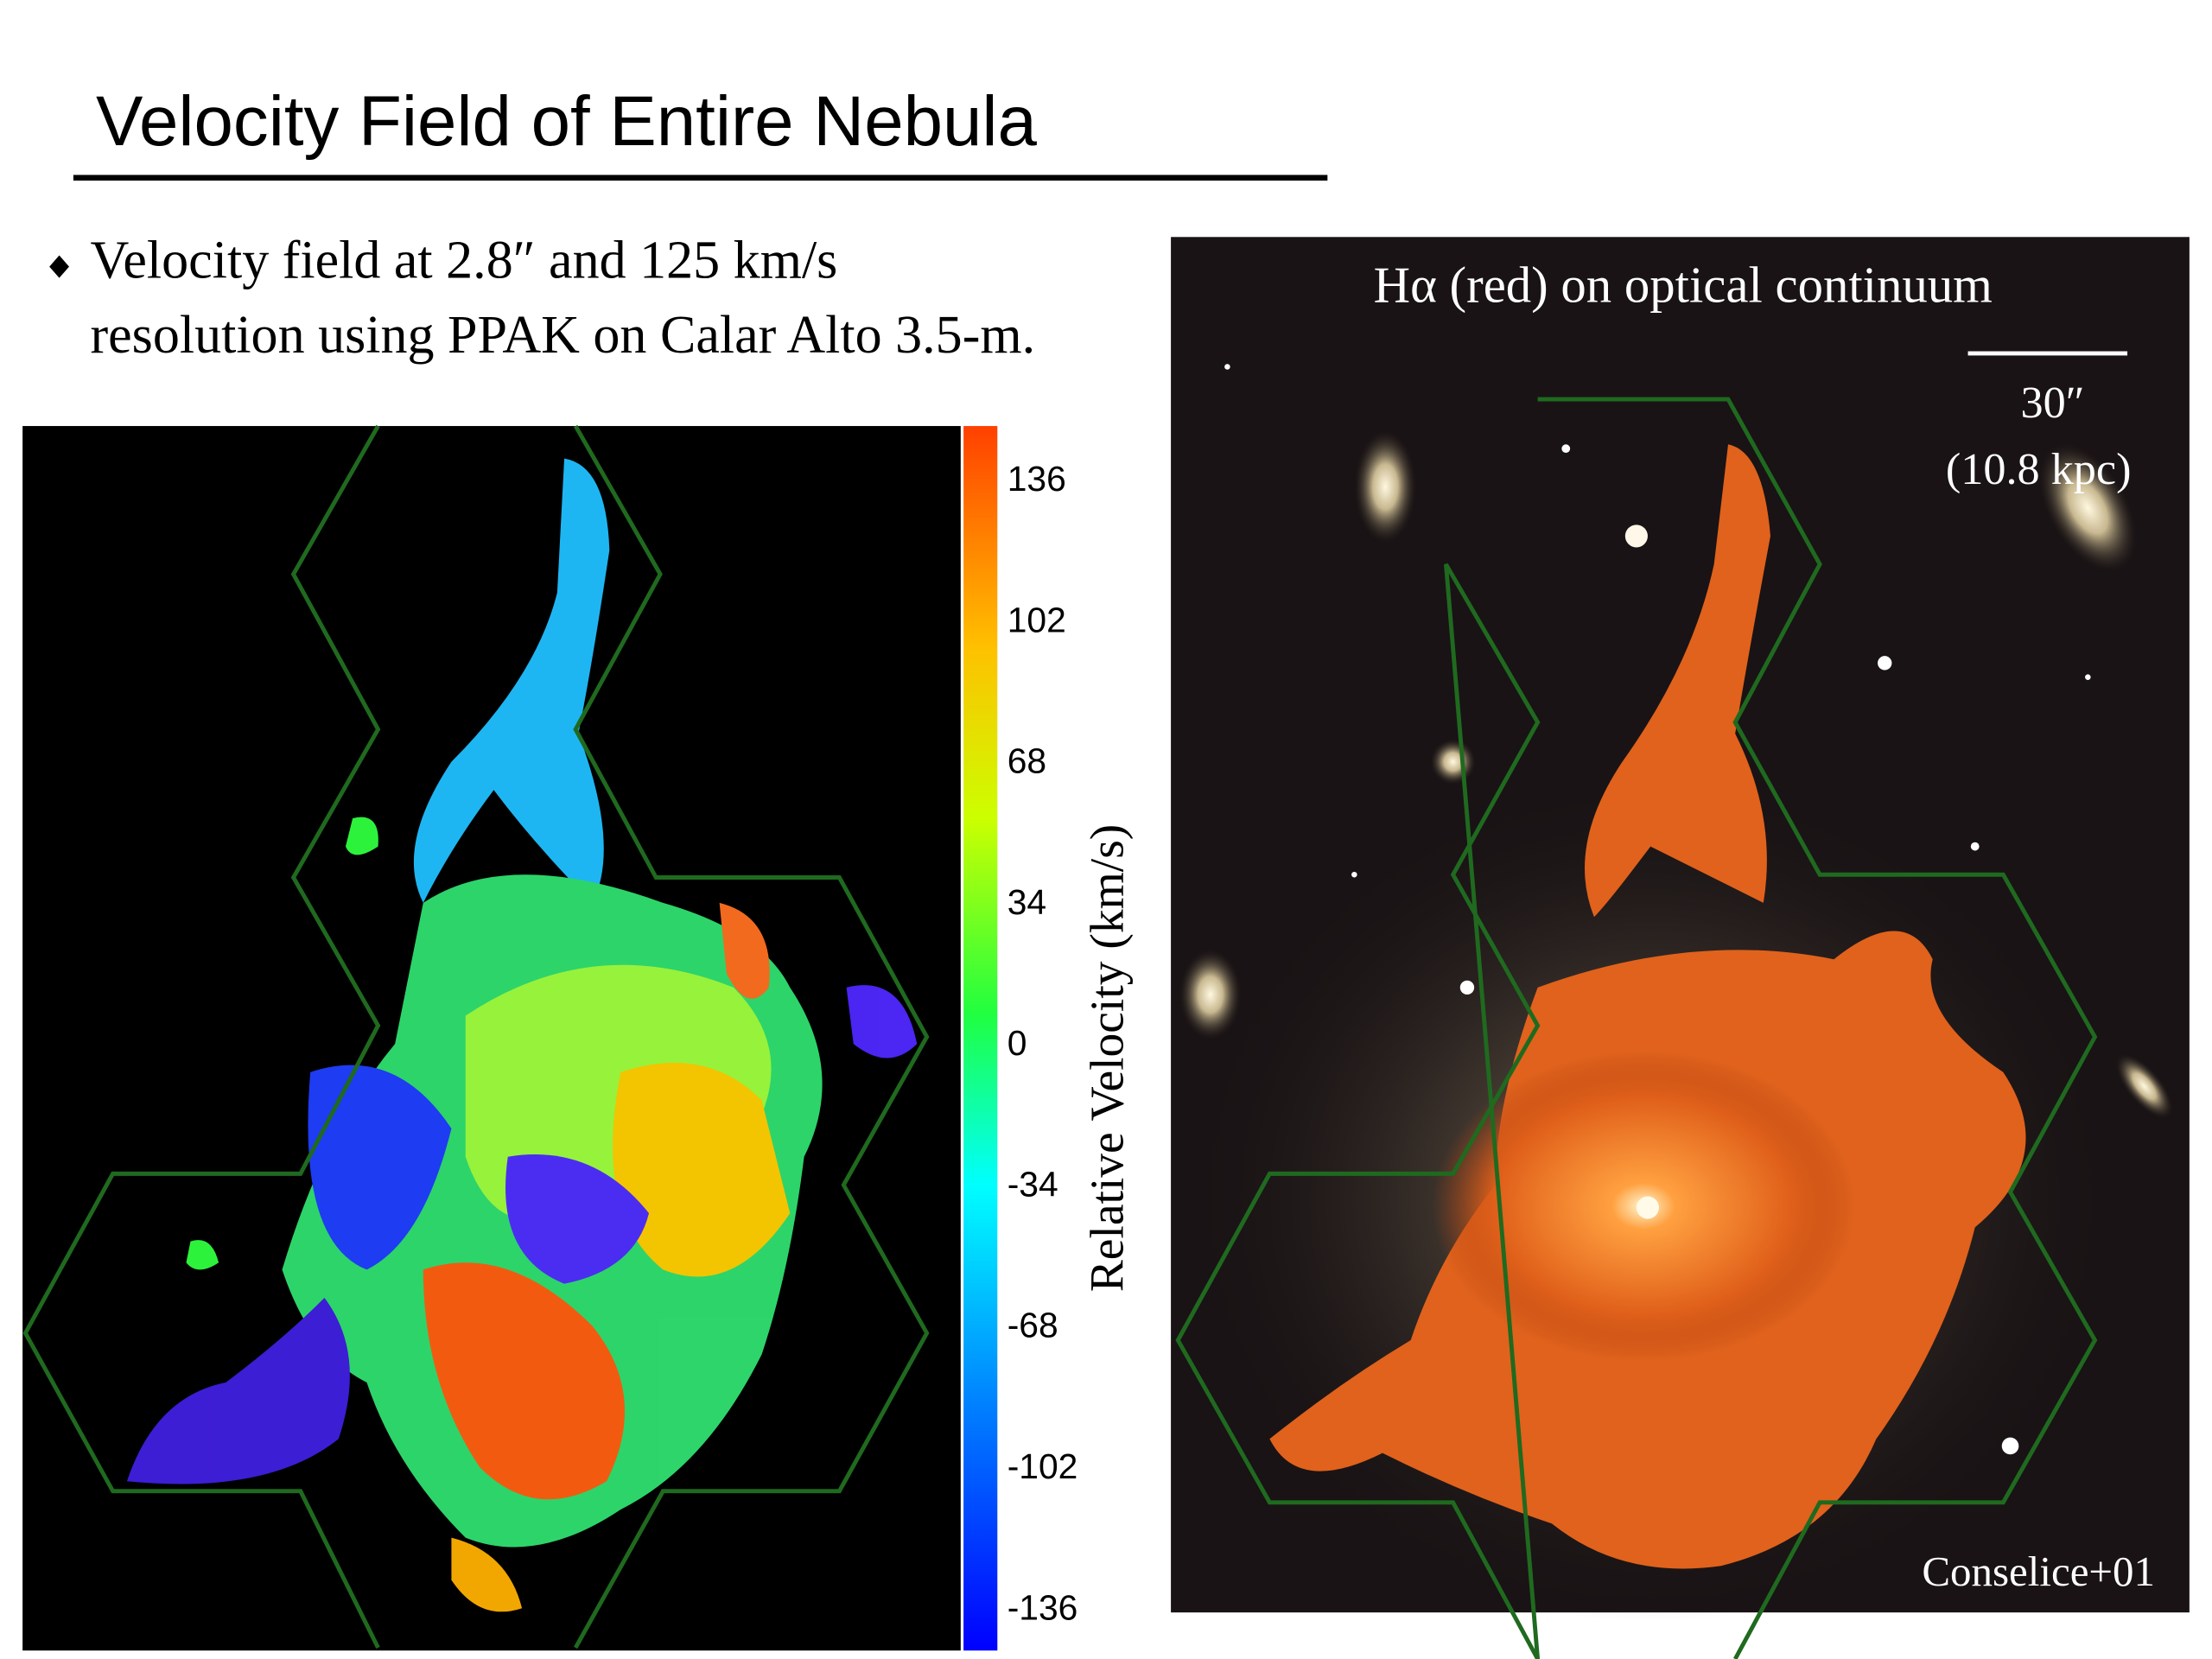  Describe the element at coordinates (1042, 1607) in the screenshot. I see `colorbar-tick-label: -136` at that location.